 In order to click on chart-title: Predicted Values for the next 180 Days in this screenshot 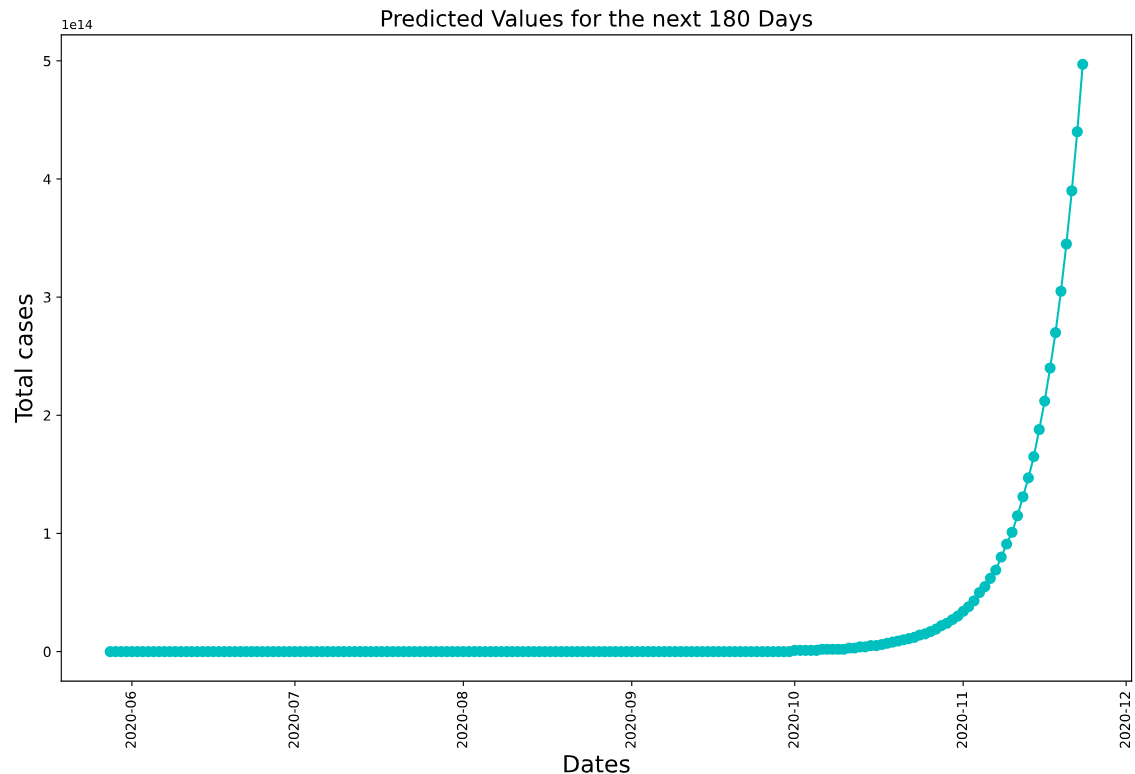, I will do `click(597, 20)`.